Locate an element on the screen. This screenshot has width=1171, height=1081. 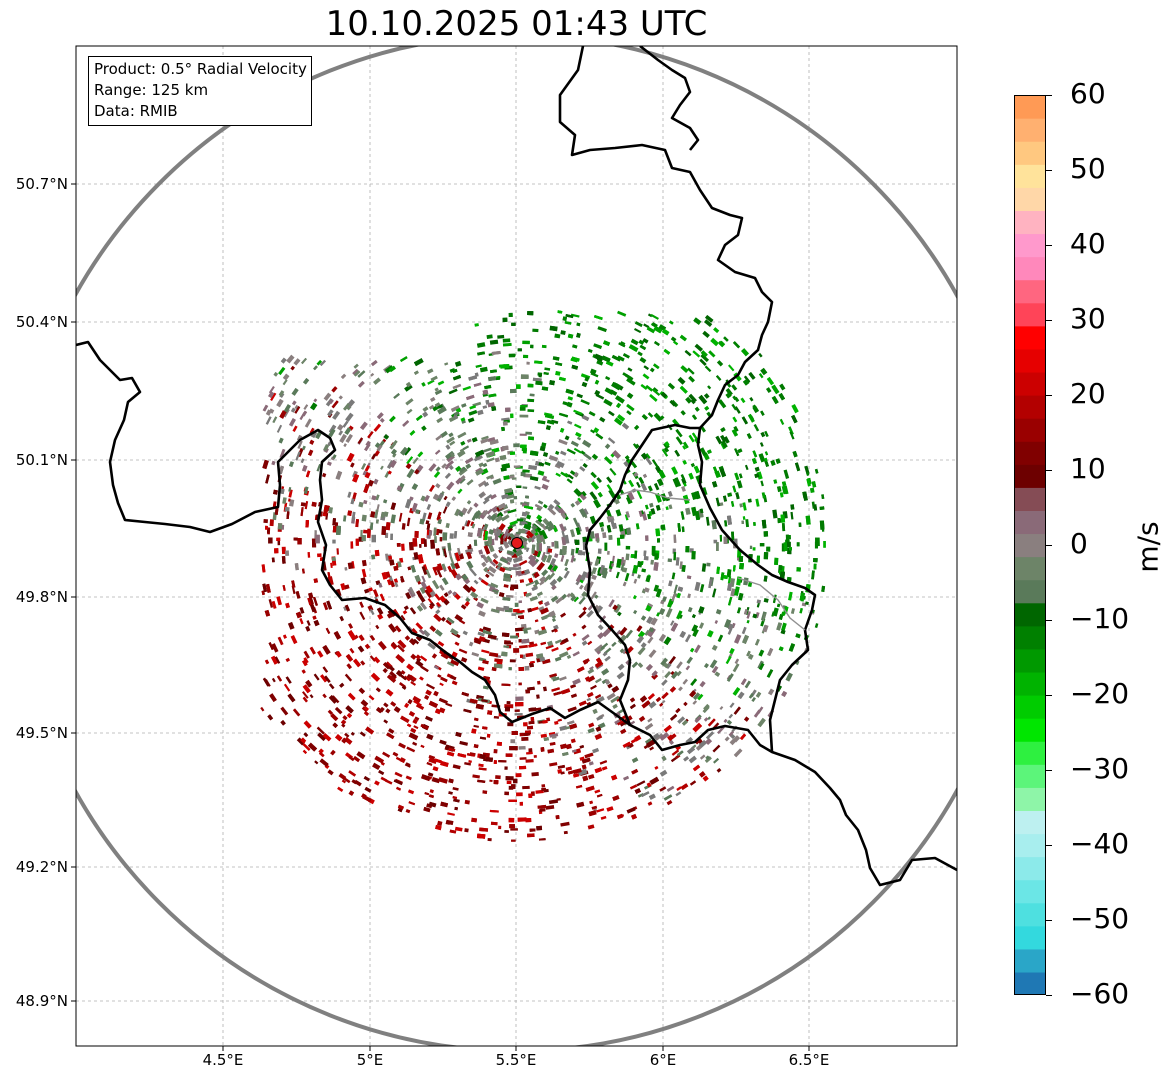
colorbar-tick-label: −20 is located at coordinates (1100, 693).